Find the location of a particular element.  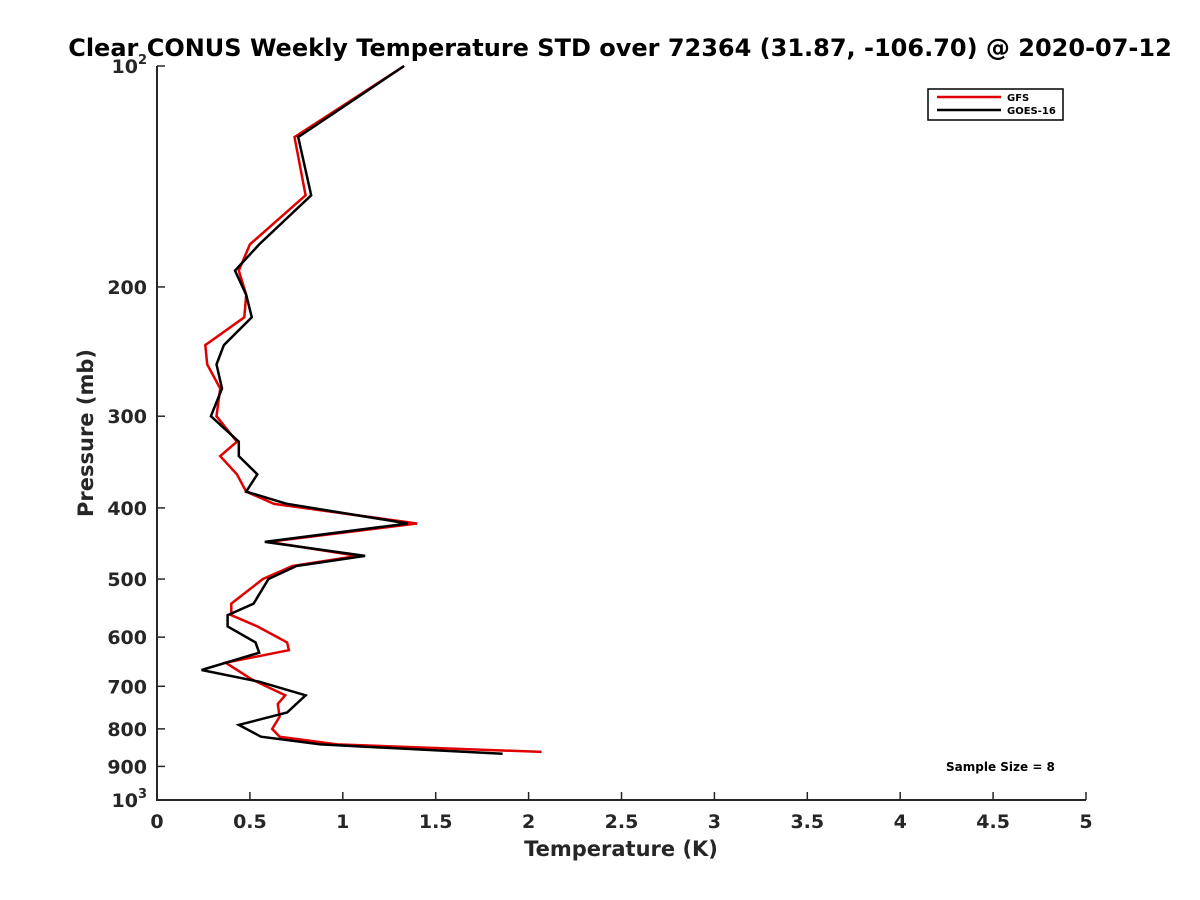

x-tick-label: 4 is located at coordinates (900, 822).